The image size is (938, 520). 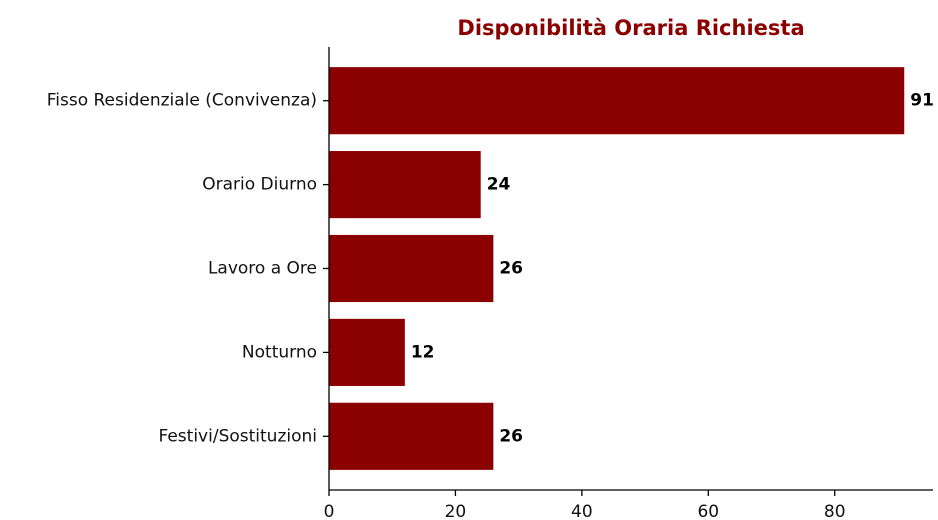 What do you see at coordinates (922, 101) in the screenshot?
I see `value-label: 91` at bounding box center [922, 101].